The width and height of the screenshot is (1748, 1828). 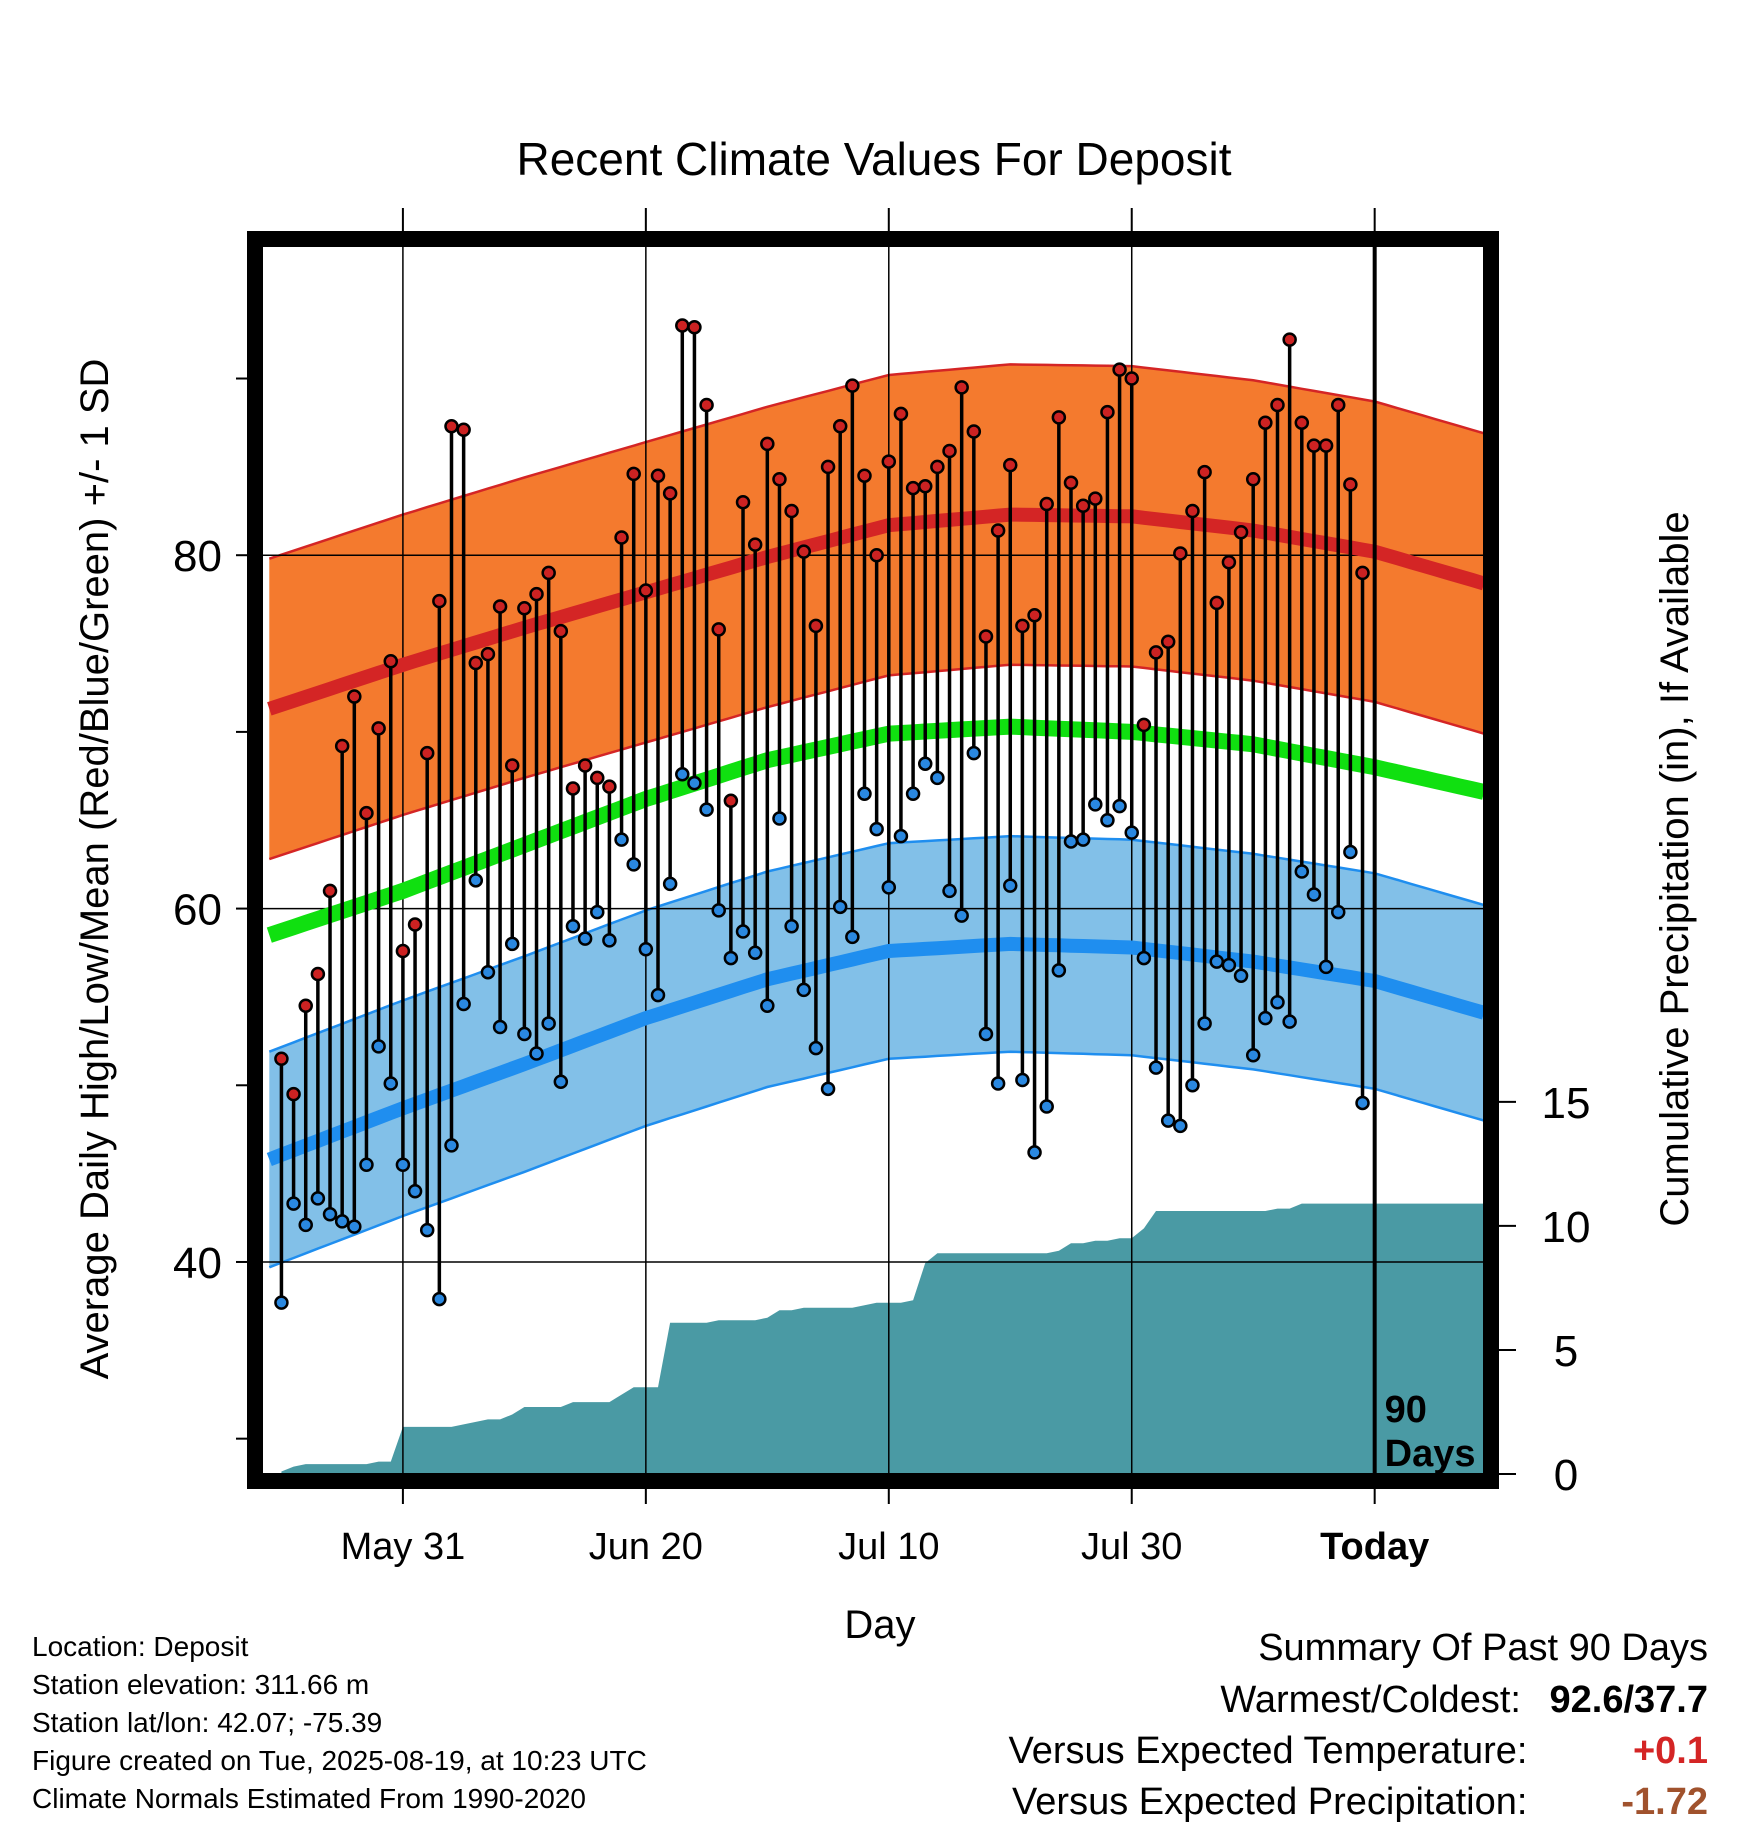 I want to click on y2-tick-label: 10, so click(x=1566, y=1227).